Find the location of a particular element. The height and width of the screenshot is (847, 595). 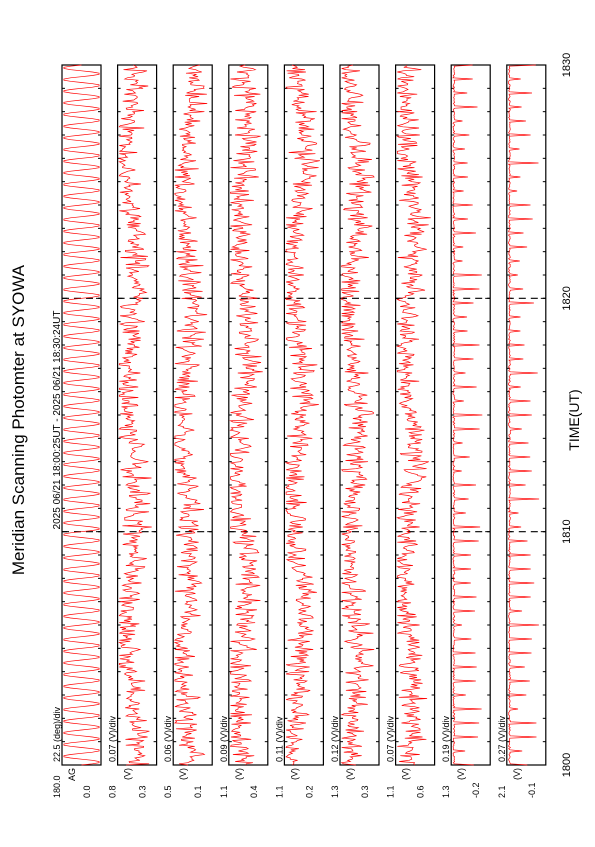

x-tick-label: 1830 is located at coordinates (567, 65).